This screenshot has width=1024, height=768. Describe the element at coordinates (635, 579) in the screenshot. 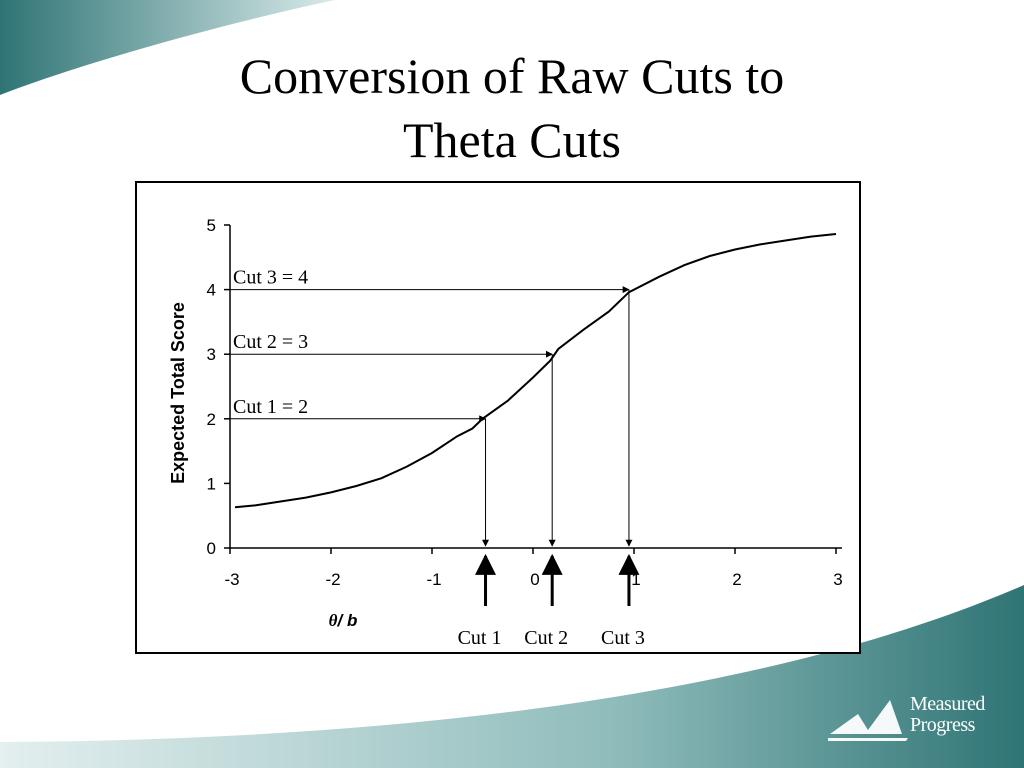

I see `x-tick-label: 1` at that location.